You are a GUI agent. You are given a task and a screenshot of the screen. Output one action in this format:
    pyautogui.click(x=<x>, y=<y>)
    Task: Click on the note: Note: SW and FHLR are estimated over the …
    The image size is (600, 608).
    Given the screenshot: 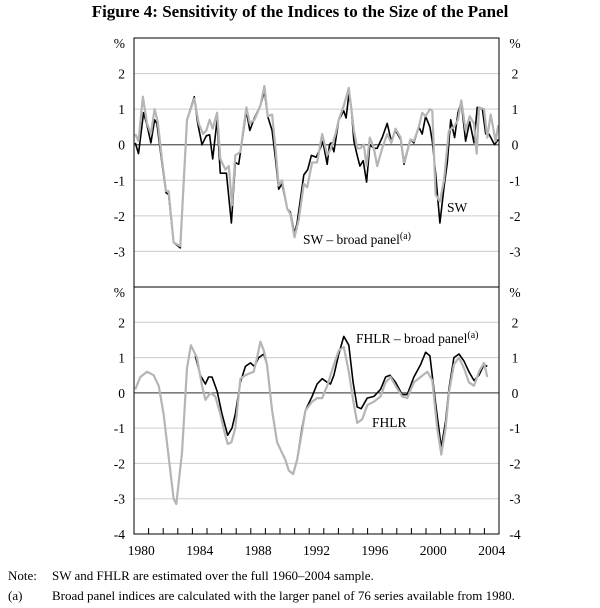 What is the action you would take?
    pyautogui.click(x=191, y=576)
    